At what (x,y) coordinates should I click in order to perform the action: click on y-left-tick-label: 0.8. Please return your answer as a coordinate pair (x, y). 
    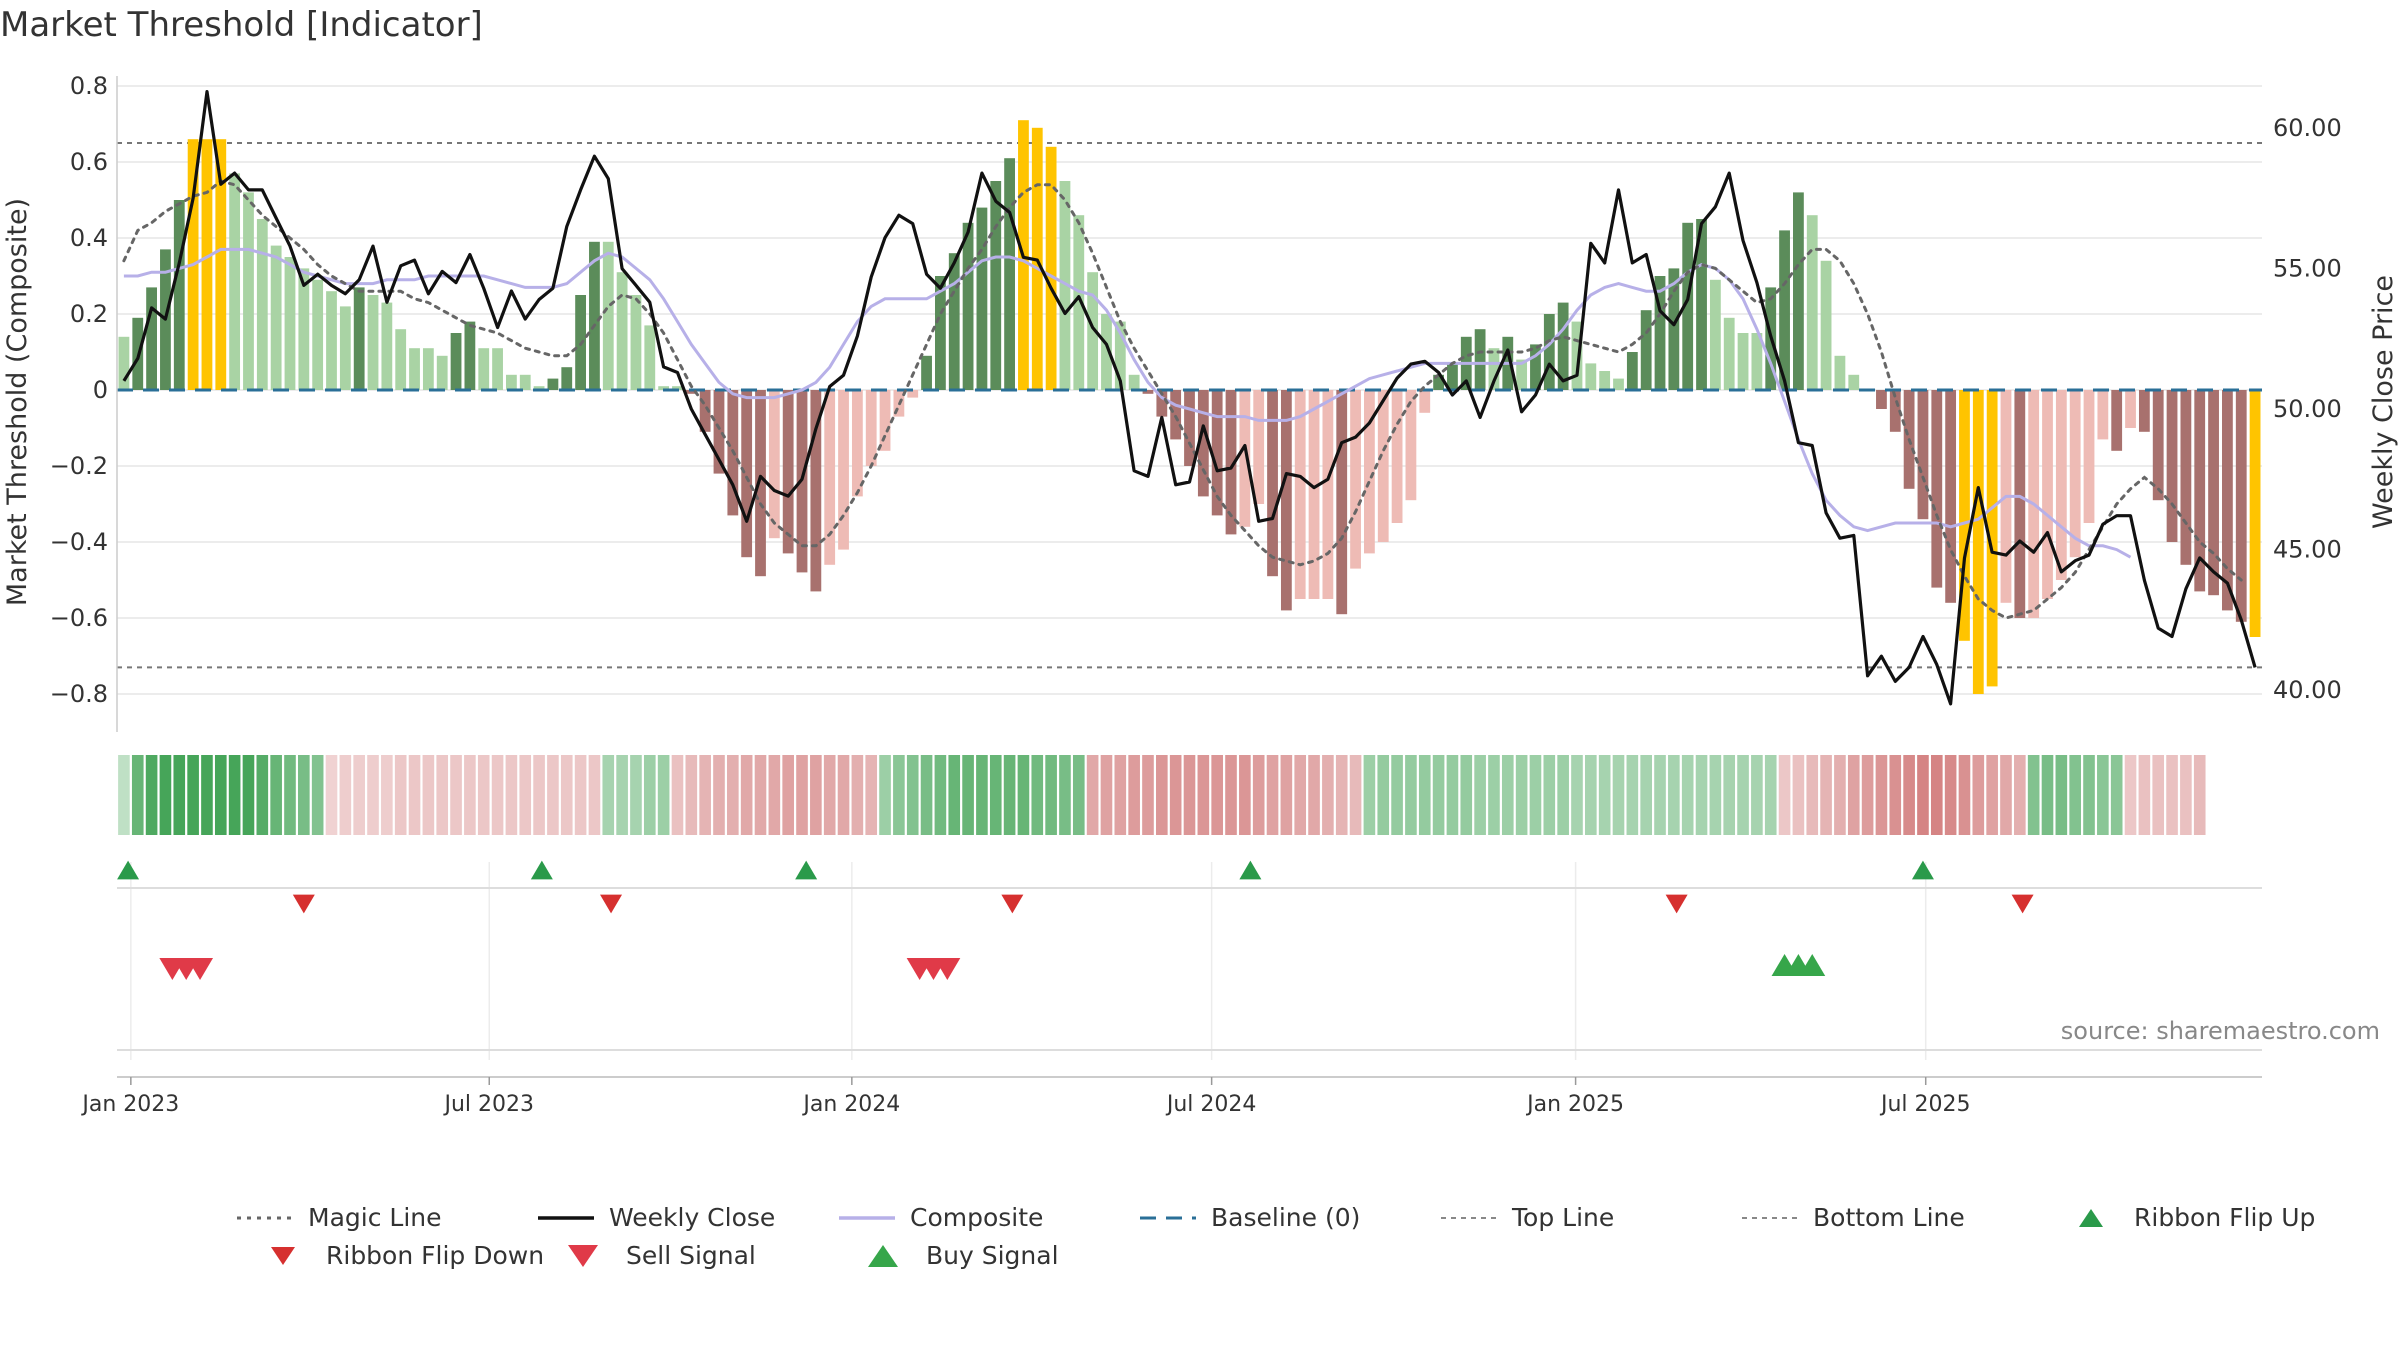
    Looking at the image, I should click on (89, 86).